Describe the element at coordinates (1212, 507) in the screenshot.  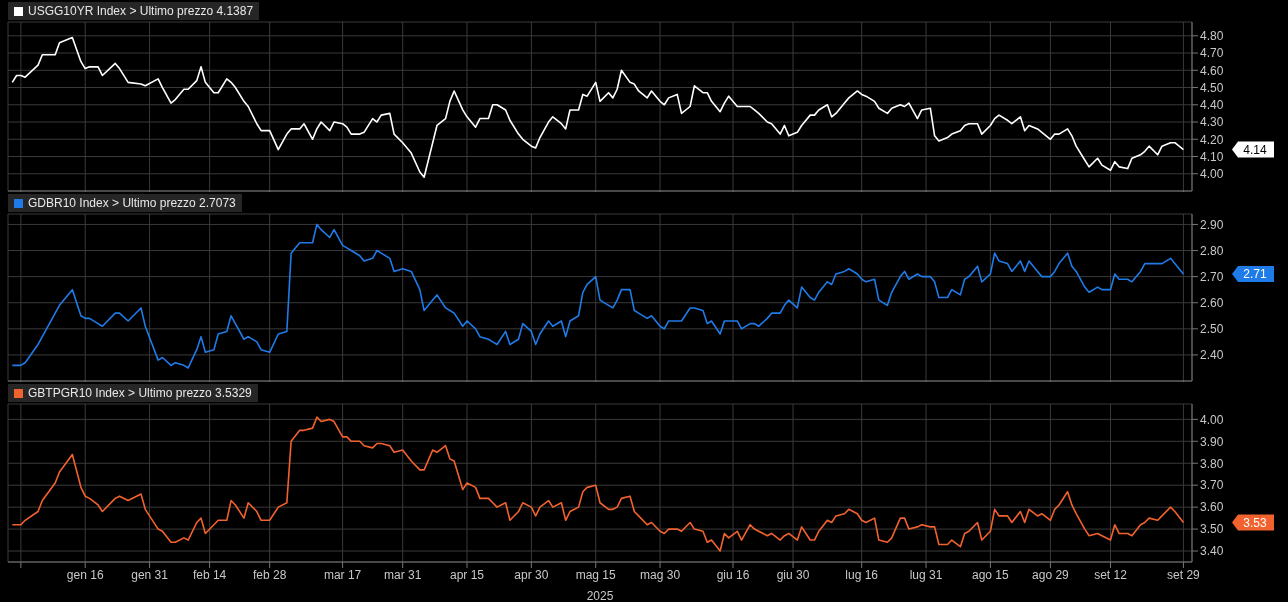
I see `y-tick-label: 3.60` at that location.